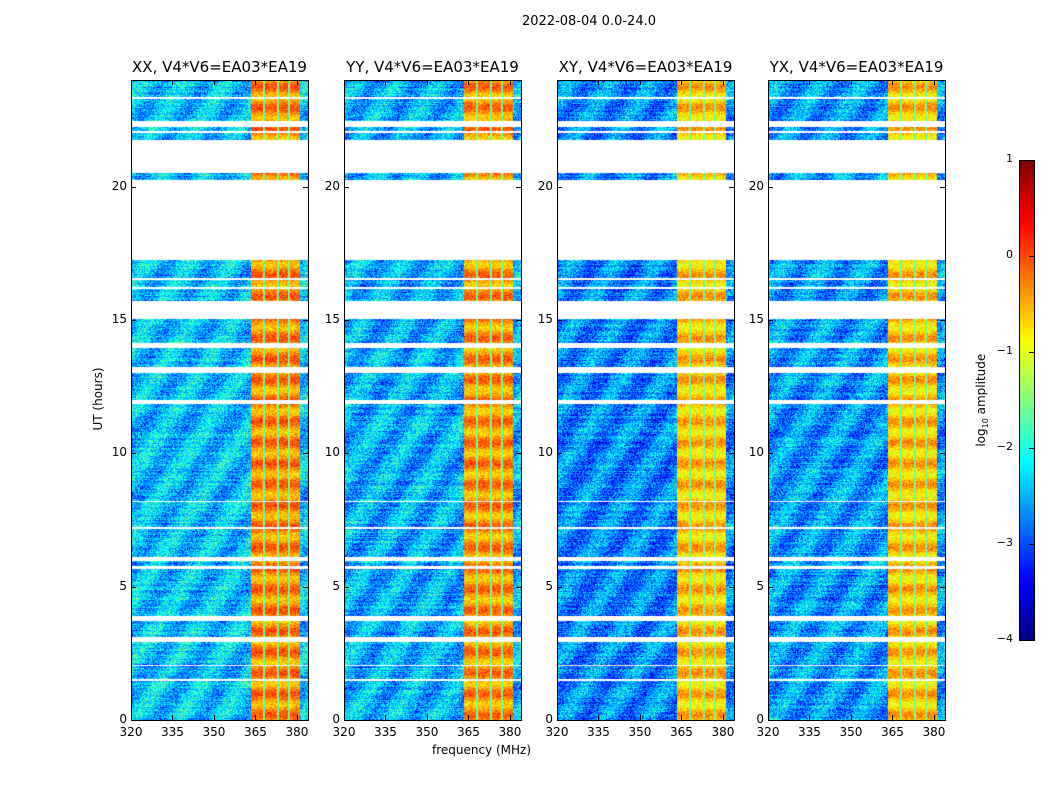 The width and height of the screenshot is (1050, 800). What do you see at coordinates (1004, 542) in the screenshot?
I see `colorbar-tick-label: −3` at bounding box center [1004, 542].